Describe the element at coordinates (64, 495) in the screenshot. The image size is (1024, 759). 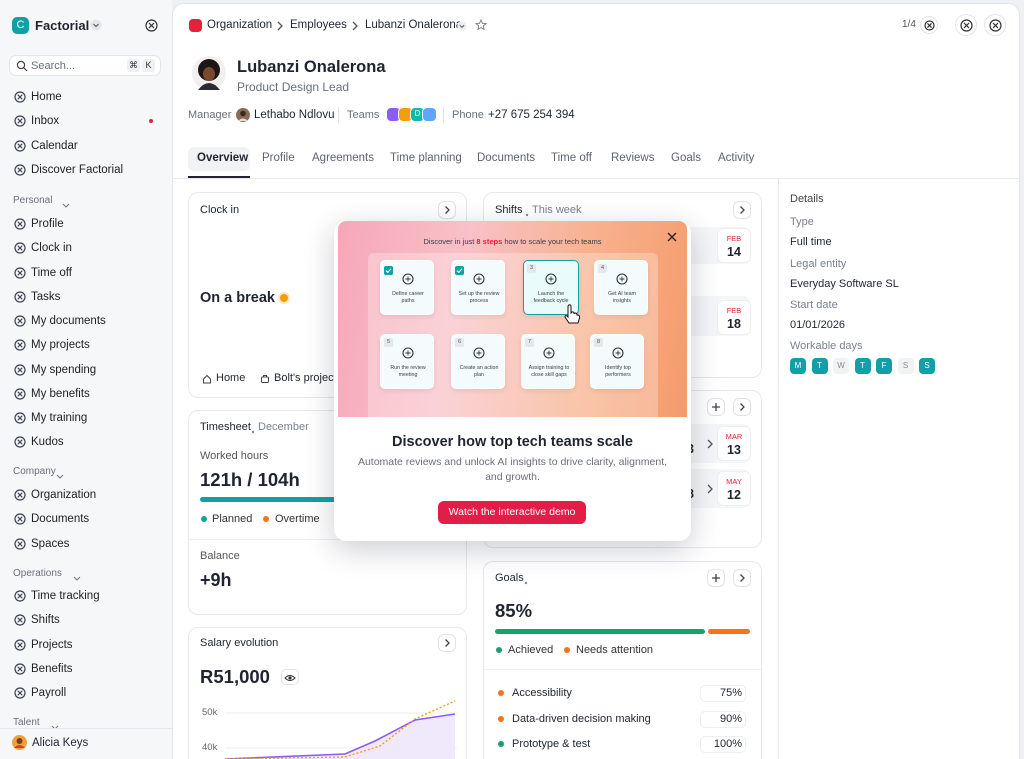
I see `nav-item: Organization` at that location.